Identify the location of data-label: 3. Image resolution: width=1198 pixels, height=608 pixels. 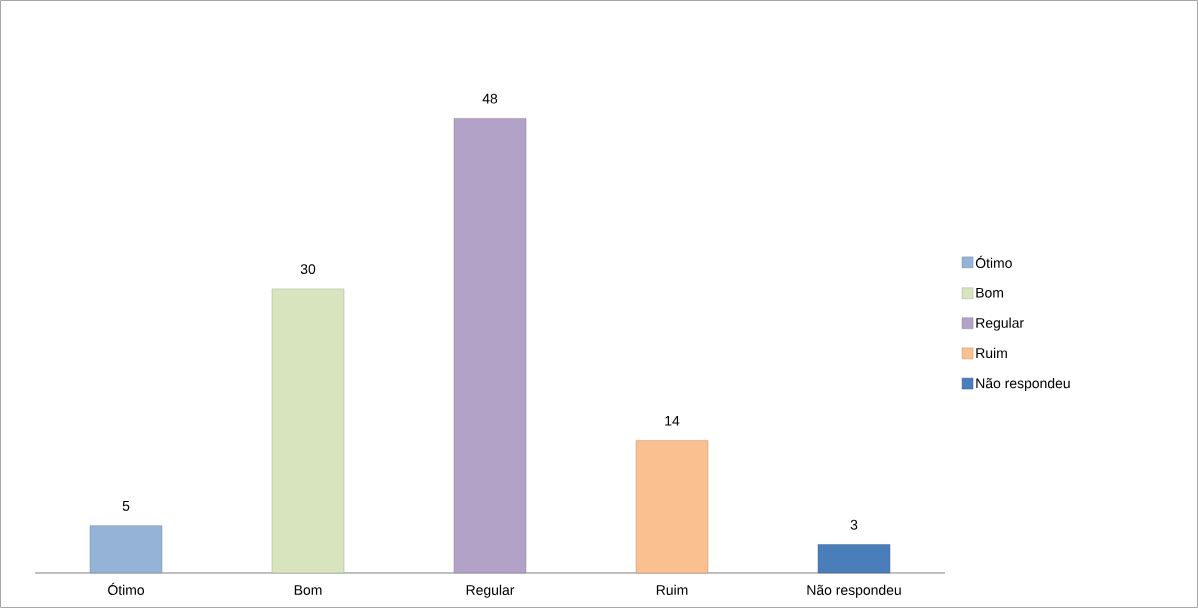
(854, 524).